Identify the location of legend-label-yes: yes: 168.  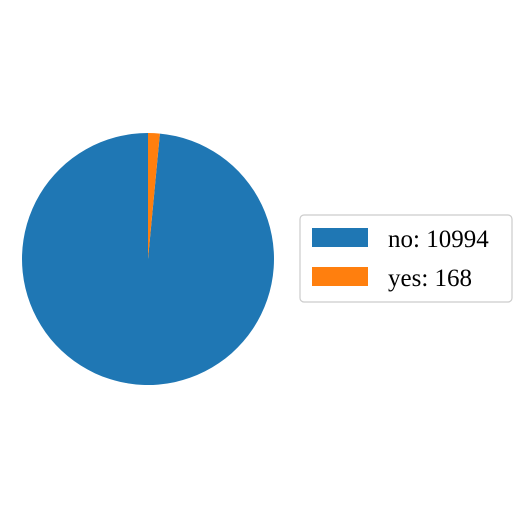
(430, 278).